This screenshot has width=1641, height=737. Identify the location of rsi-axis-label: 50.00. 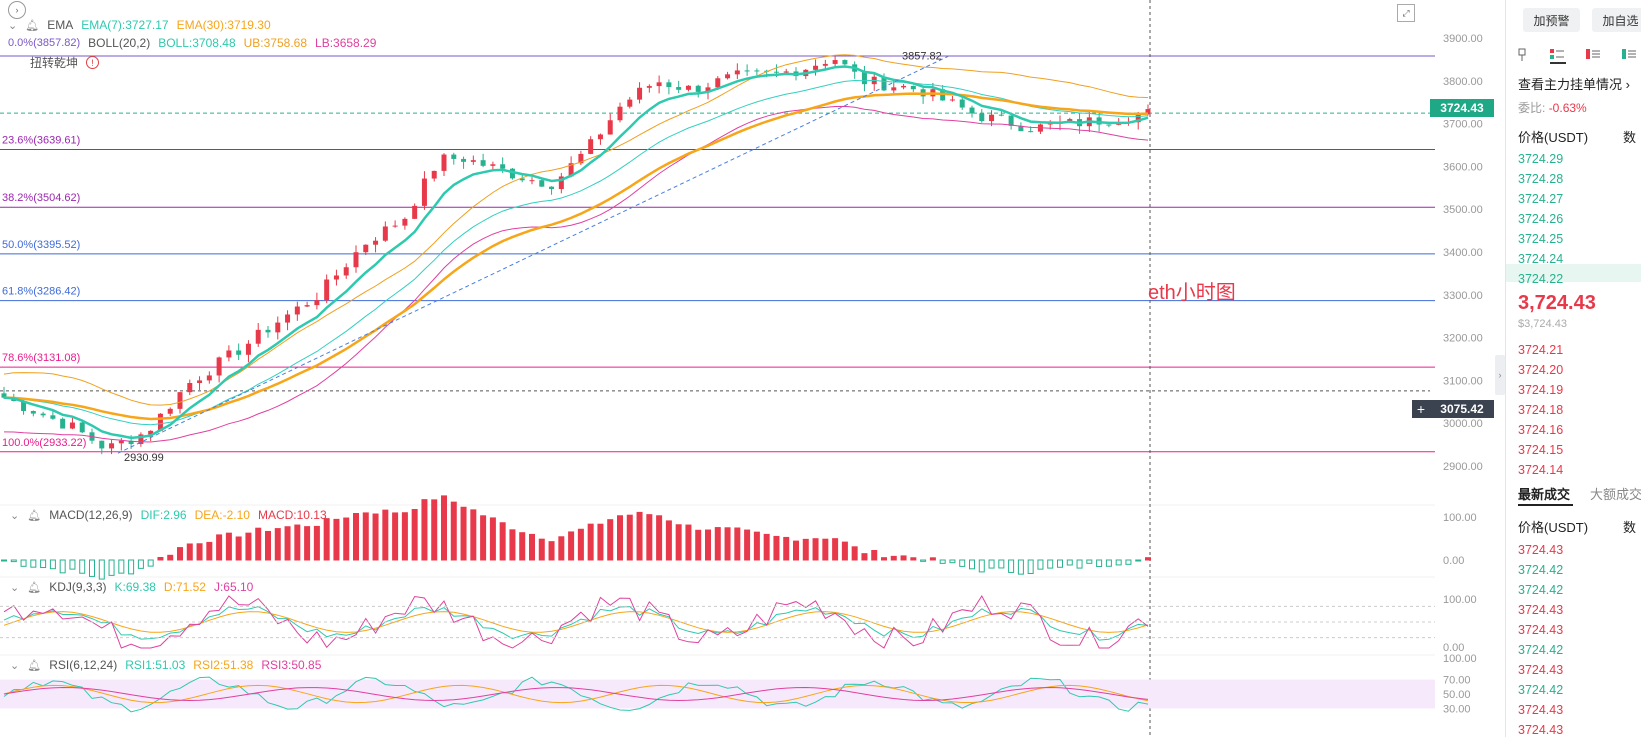
(1457, 695).